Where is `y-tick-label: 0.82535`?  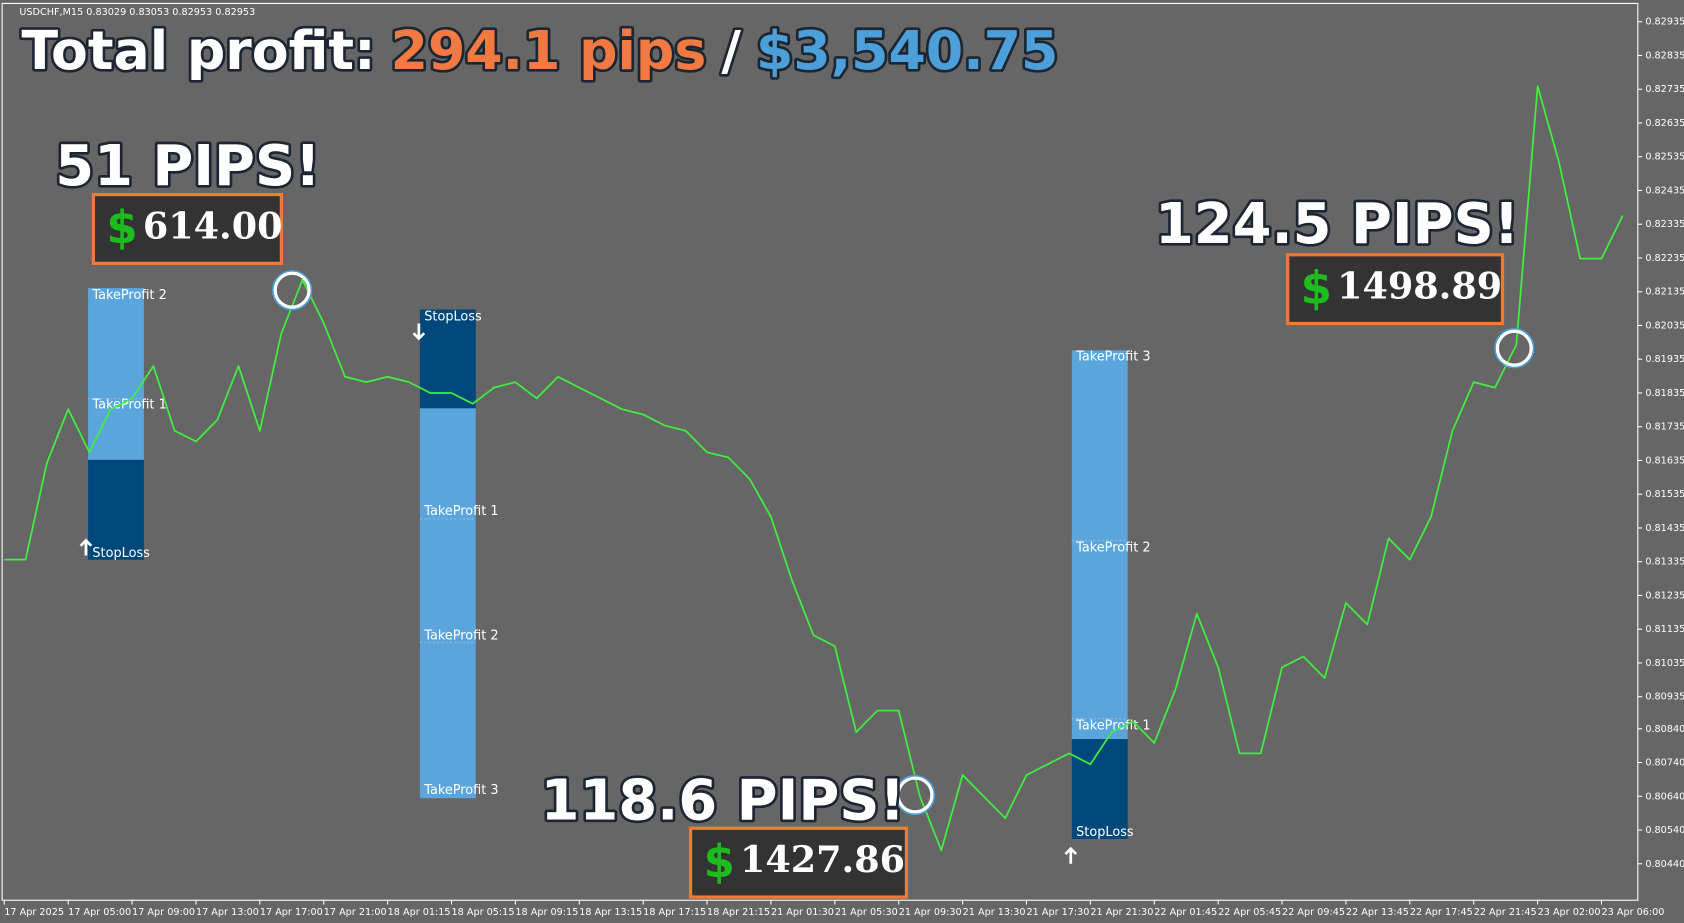 y-tick-label: 0.82535 is located at coordinates (1664, 157).